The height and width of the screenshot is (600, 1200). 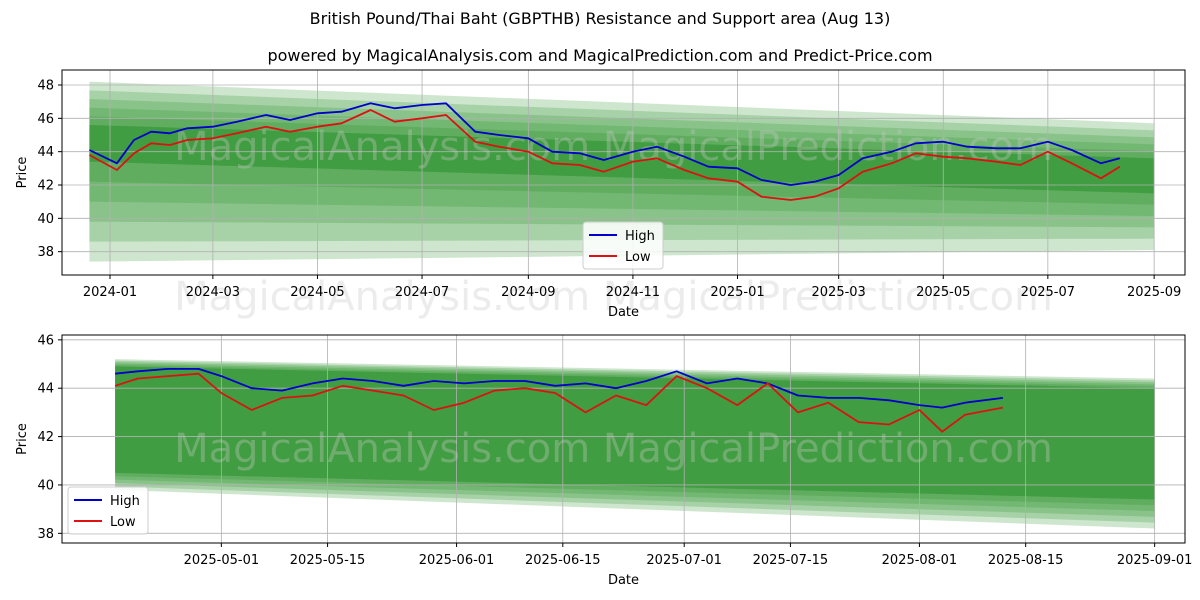 What do you see at coordinates (213, 292) in the screenshot?
I see `x-tick-label: 2024-03` at bounding box center [213, 292].